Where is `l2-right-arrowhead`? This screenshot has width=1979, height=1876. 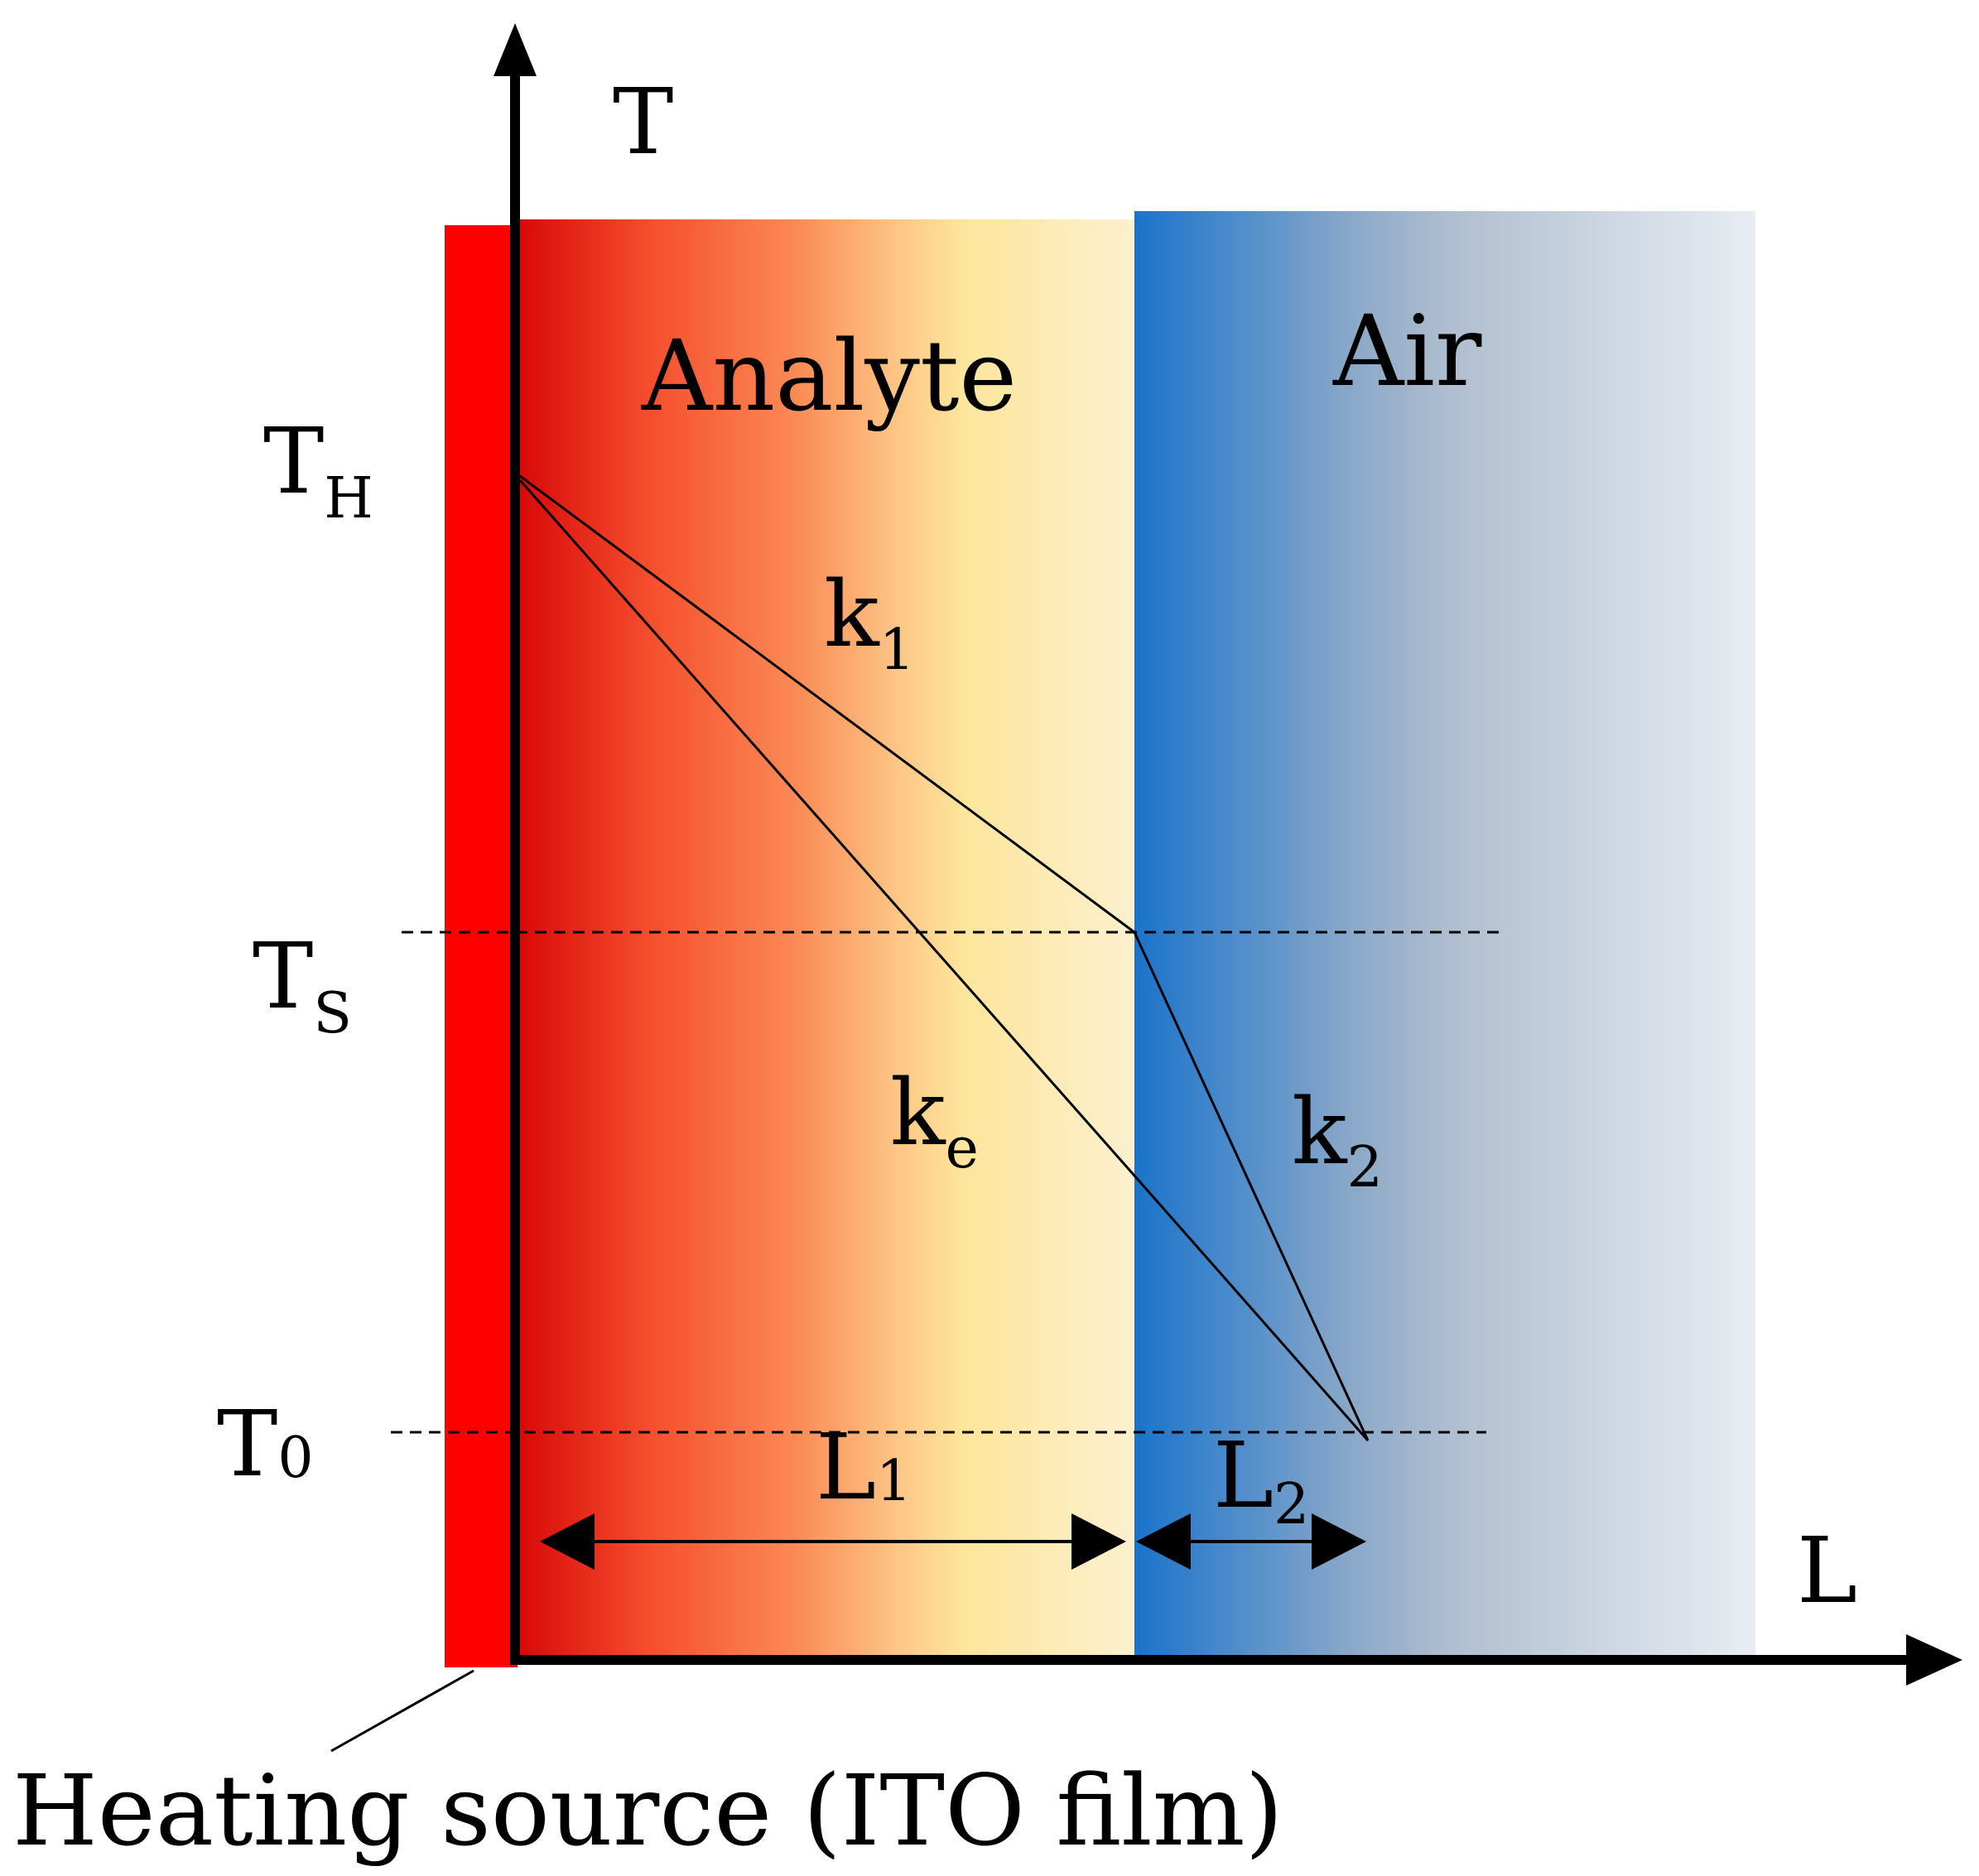 l2-right-arrowhead is located at coordinates (1339, 1542).